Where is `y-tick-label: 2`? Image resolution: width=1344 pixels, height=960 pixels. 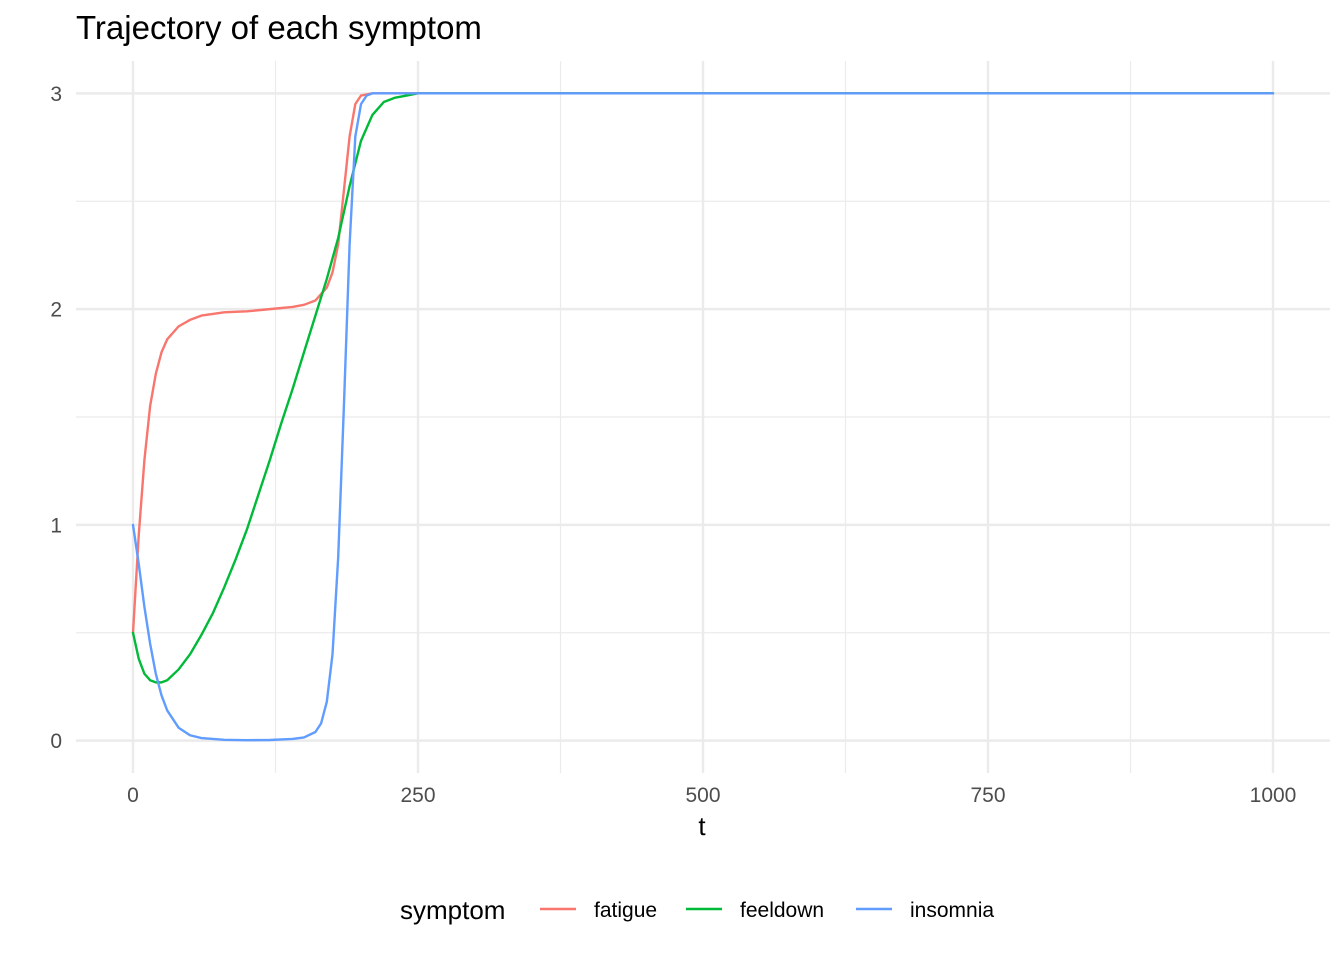
y-tick-label: 2 is located at coordinates (56, 310).